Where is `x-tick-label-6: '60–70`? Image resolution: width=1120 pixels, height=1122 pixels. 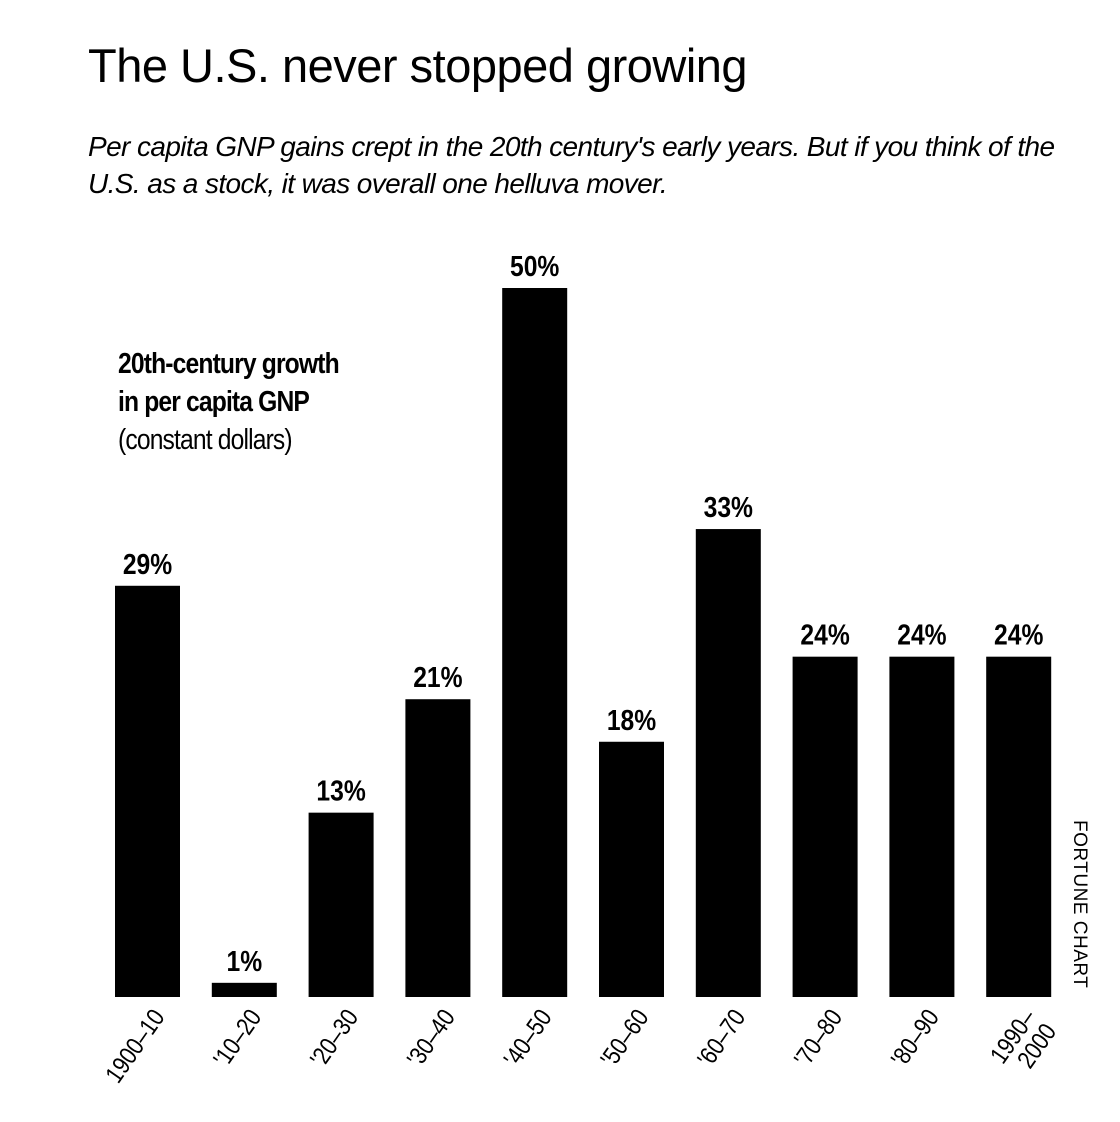 x-tick-label-6: '60–70 is located at coordinates (721, 1038).